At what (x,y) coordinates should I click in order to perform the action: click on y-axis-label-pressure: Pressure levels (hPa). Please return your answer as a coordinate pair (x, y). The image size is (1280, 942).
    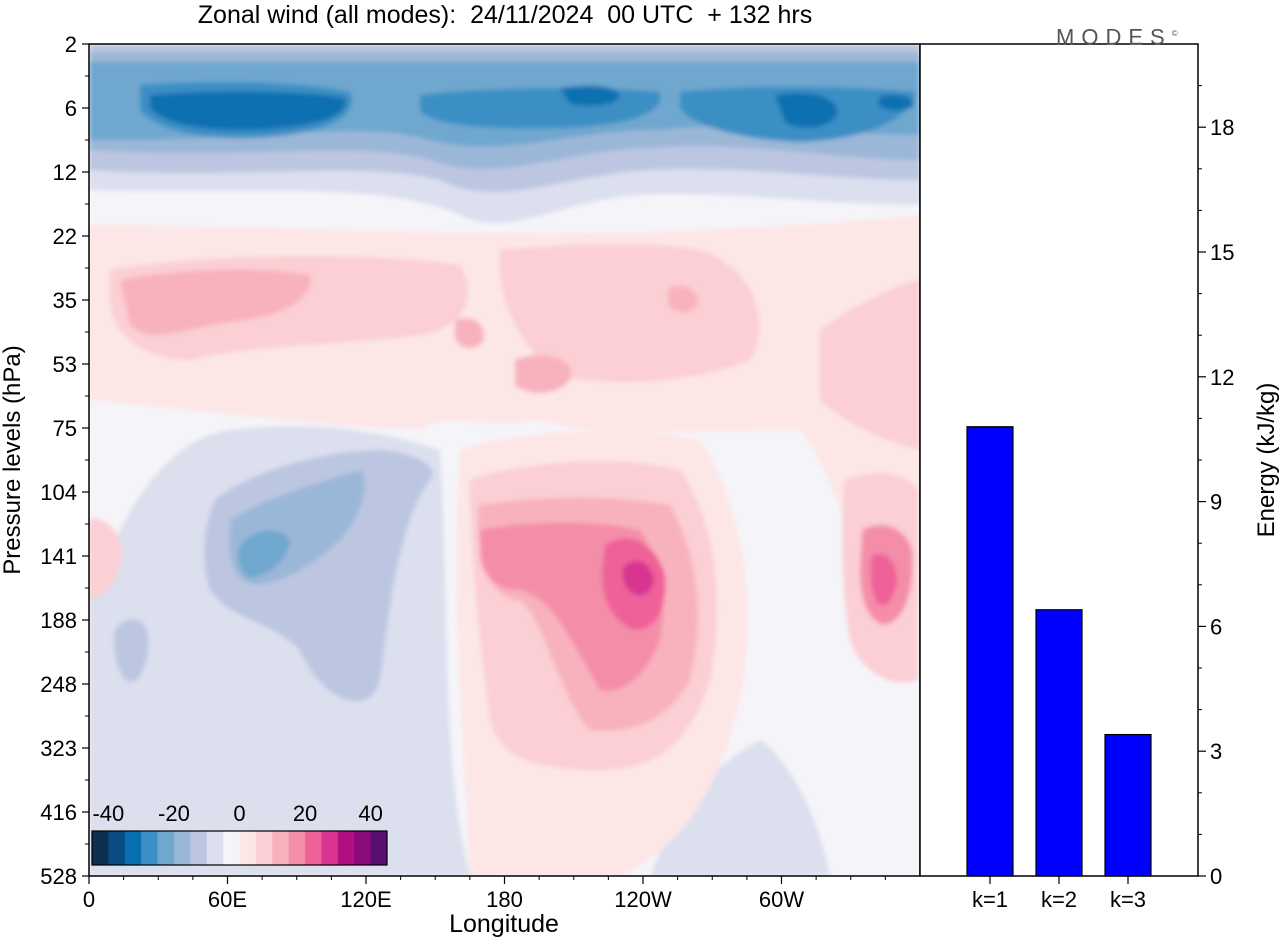
    Looking at the image, I should click on (13, 460).